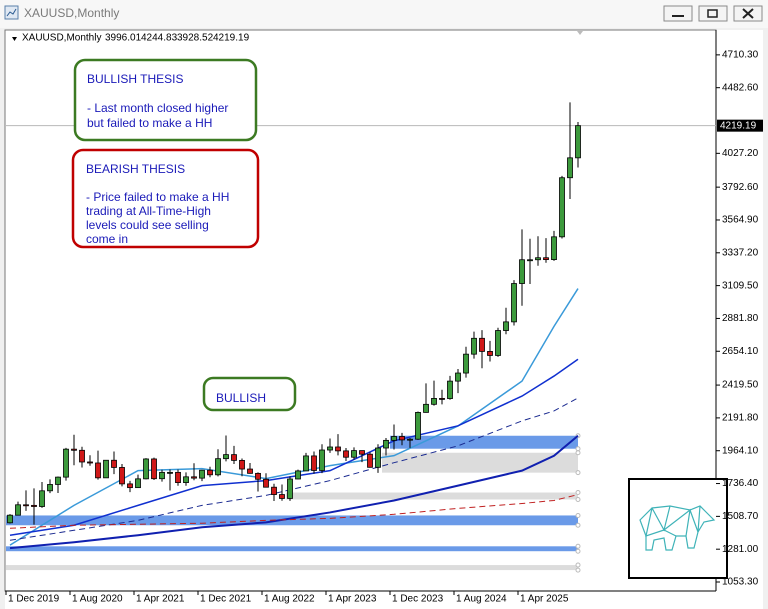 The width and height of the screenshot is (768, 609). What do you see at coordinates (61, 38) in the screenshot?
I see `chart-symbol: XAUUSD,Monthly` at bounding box center [61, 38].